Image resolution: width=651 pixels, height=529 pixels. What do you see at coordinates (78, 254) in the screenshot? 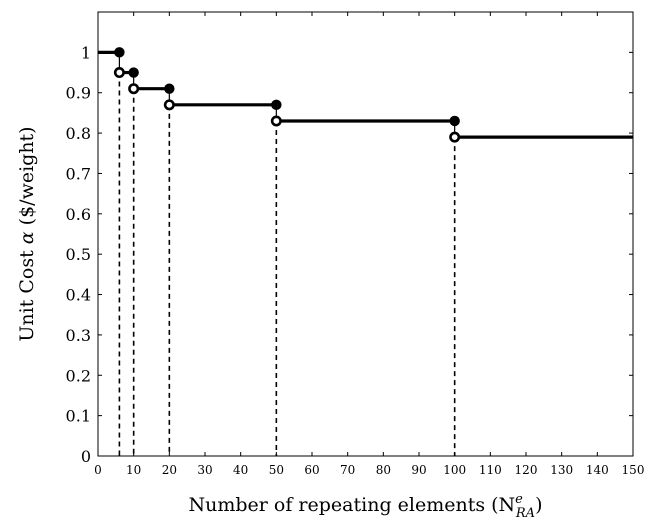
I see `y-tick-label: 0.5` at bounding box center [78, 254].